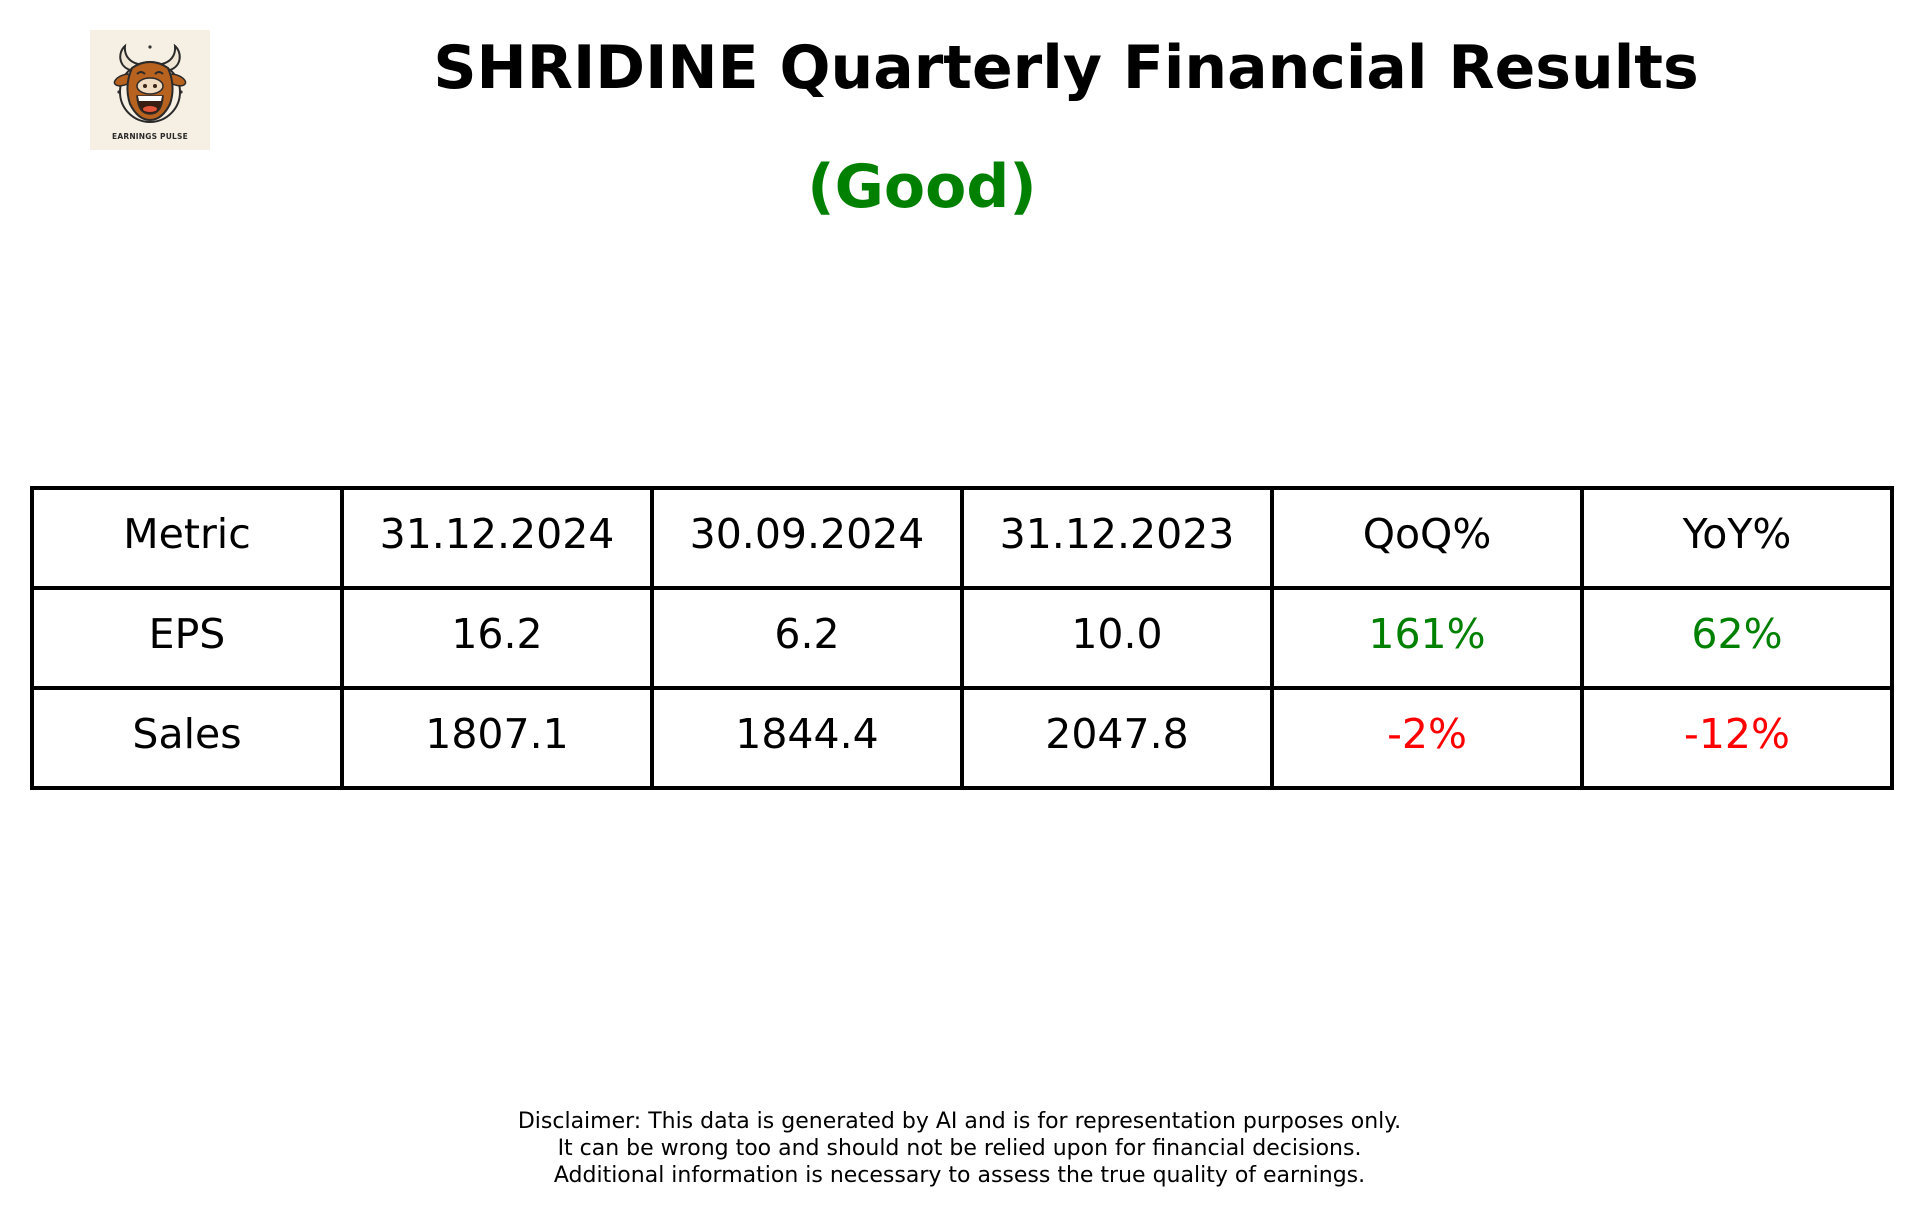 Image resolution: width=1919 pixels, height=1220 pixels. I want to click on value-year-ago-quarter: 2047.8, so click(1117, 738).